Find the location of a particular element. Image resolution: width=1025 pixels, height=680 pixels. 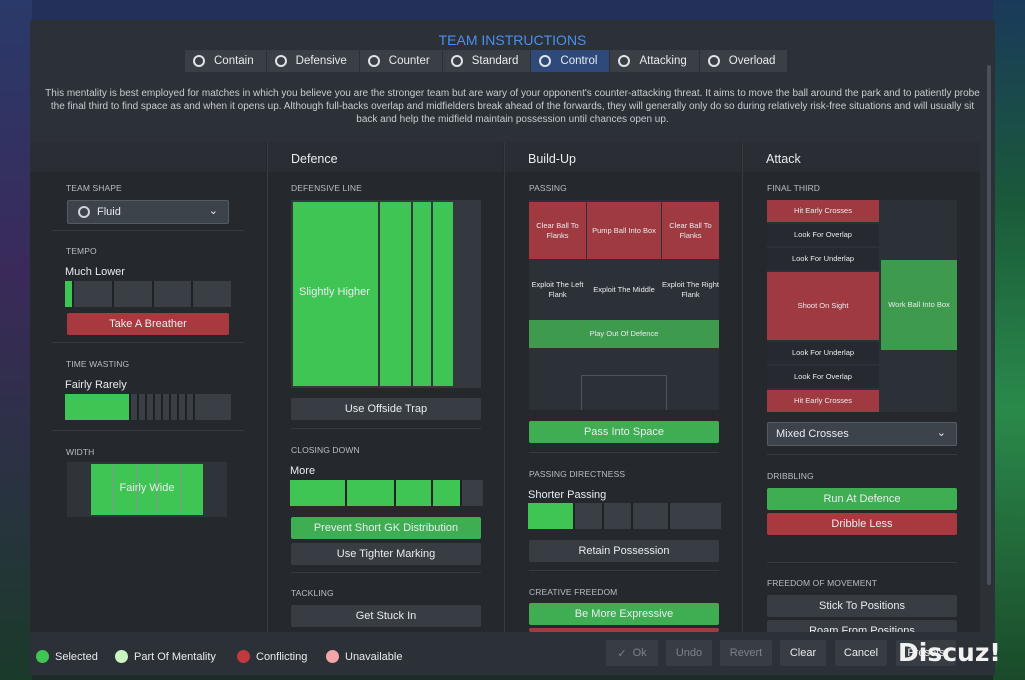

tempo-label: TEMPO is located at coordinates (81, 251).